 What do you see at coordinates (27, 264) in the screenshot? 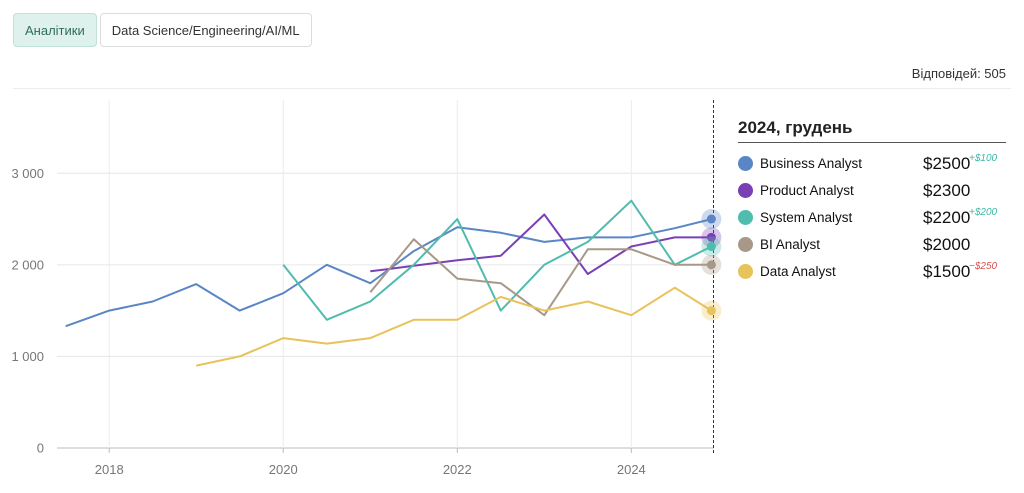
I see `y-tick-label: 2 000` at bounding box center [27, 264].